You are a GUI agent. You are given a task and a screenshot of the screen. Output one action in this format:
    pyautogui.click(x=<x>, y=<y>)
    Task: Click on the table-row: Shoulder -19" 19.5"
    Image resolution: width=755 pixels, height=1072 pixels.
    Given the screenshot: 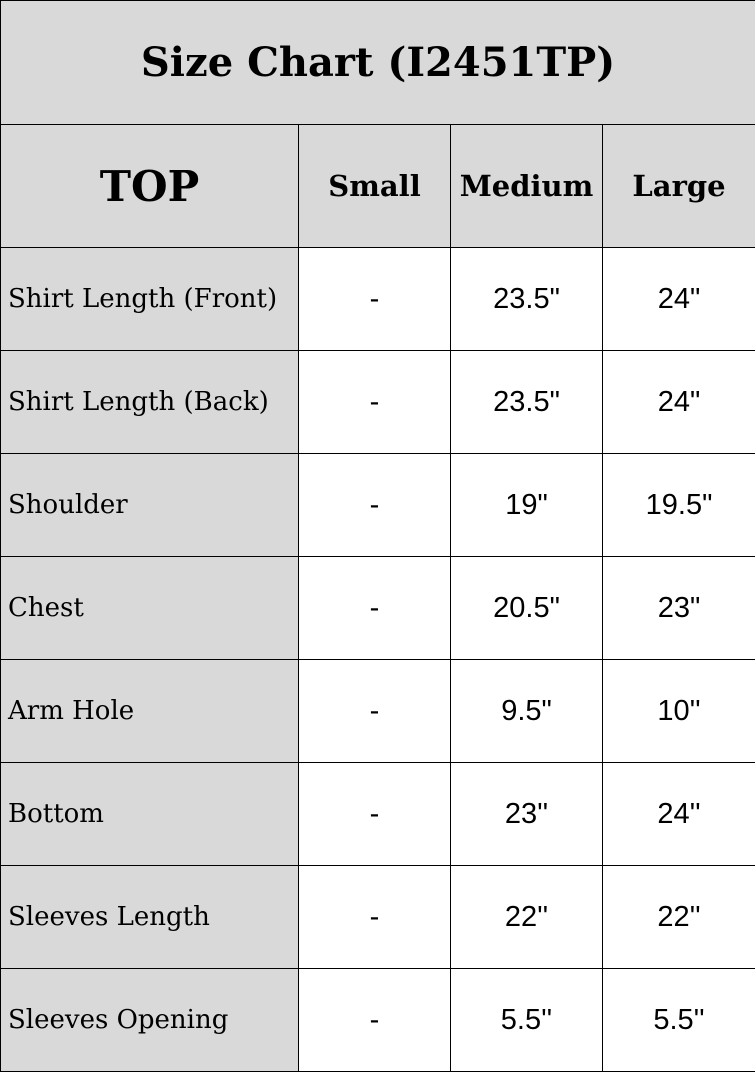 What is the action you would take?
    pyautogui.click(x=377, y=505)
    